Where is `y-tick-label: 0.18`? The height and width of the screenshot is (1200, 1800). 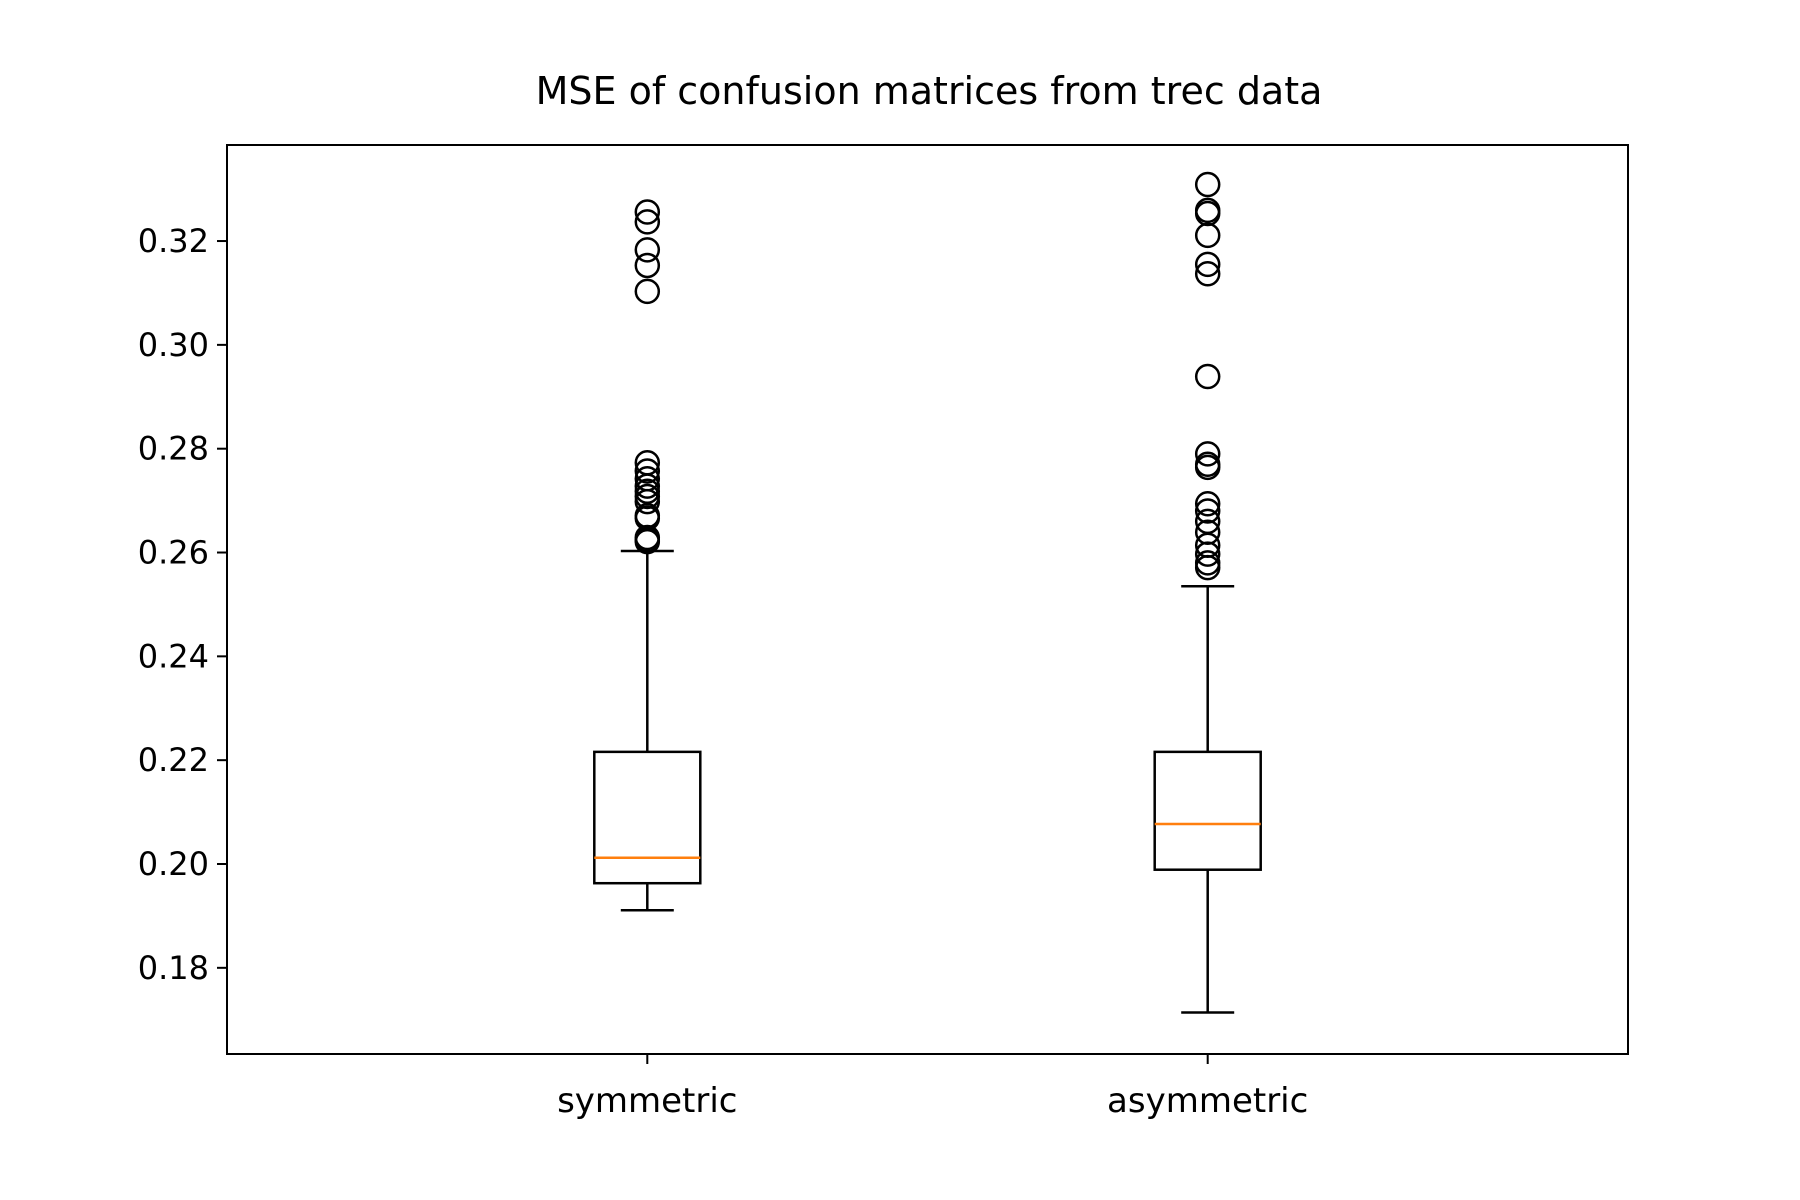 y-tick-label: 0.18 is located at coordinates (173, 968).